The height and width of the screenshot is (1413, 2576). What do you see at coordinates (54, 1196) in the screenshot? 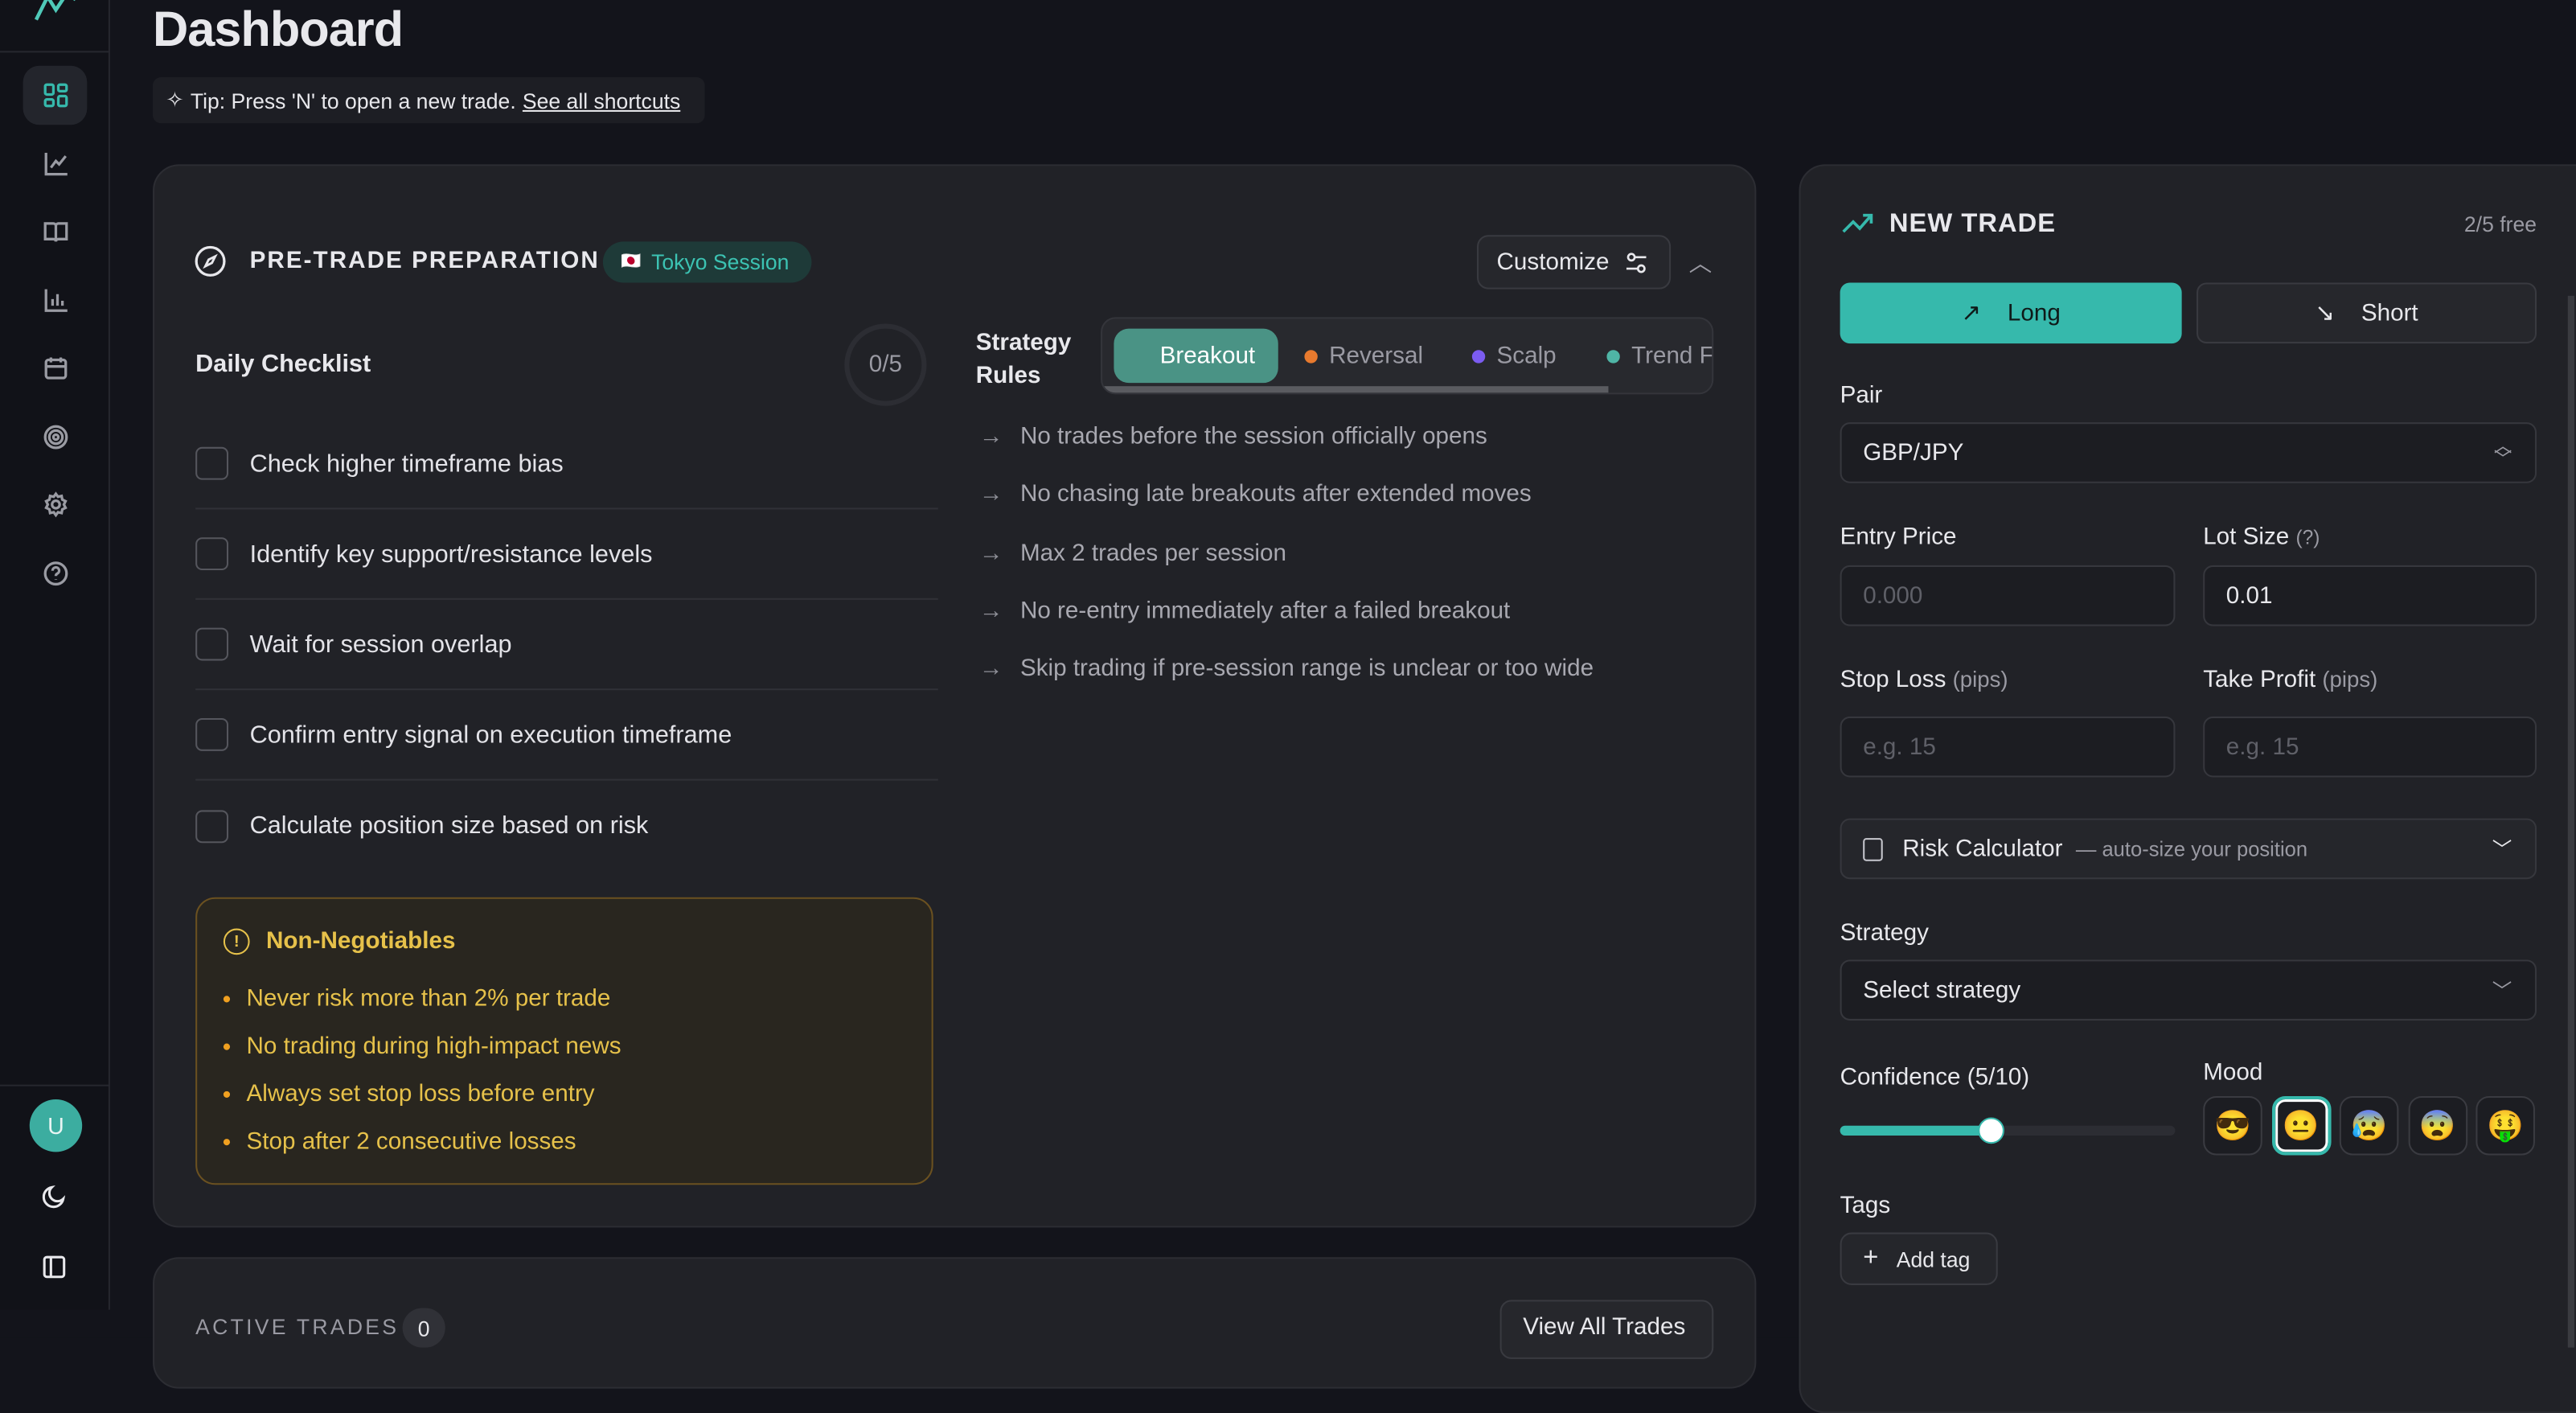
I see `moon-icon` at bounding box center [54, 1196].